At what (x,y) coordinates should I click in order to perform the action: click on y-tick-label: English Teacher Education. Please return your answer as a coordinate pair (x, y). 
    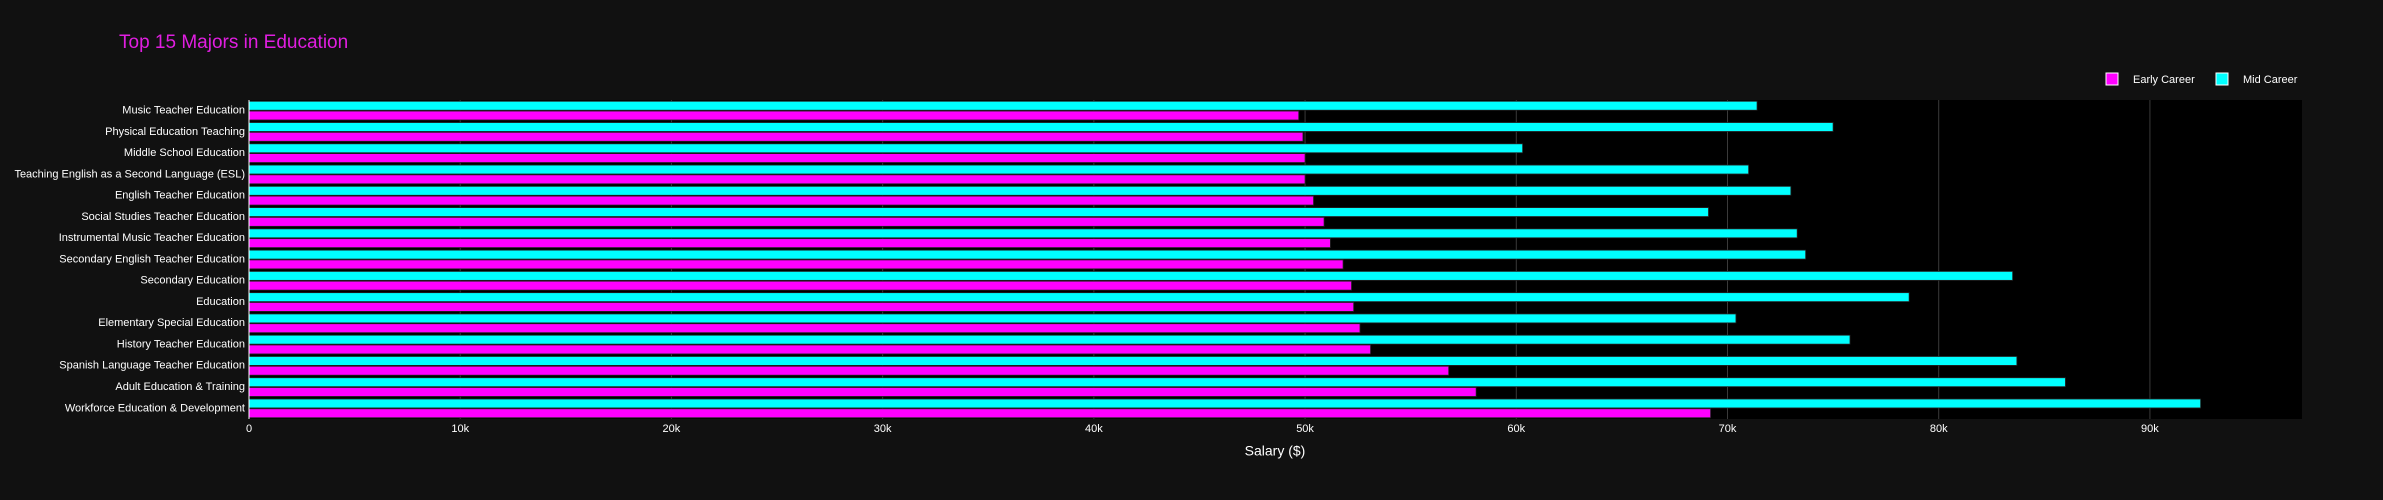
    Looking at the image, I should click on (180, 196).